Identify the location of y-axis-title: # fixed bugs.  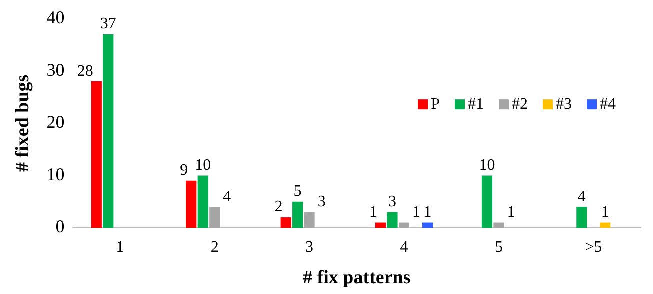
(23, 123).